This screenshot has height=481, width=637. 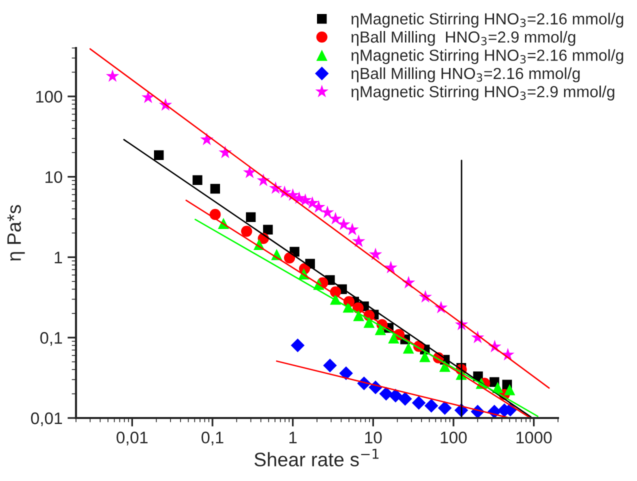 What do you see at coordinates (51, 339) in the screenshot?
I see `y-tick-label: 0,1` at bounding box center [51, 339].